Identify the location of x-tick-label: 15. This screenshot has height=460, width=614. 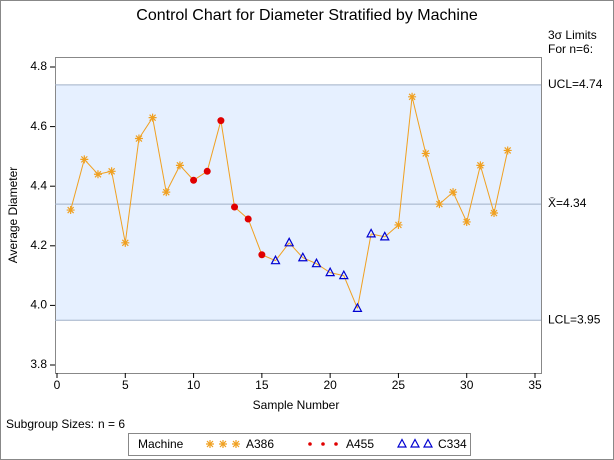
(262, 385).